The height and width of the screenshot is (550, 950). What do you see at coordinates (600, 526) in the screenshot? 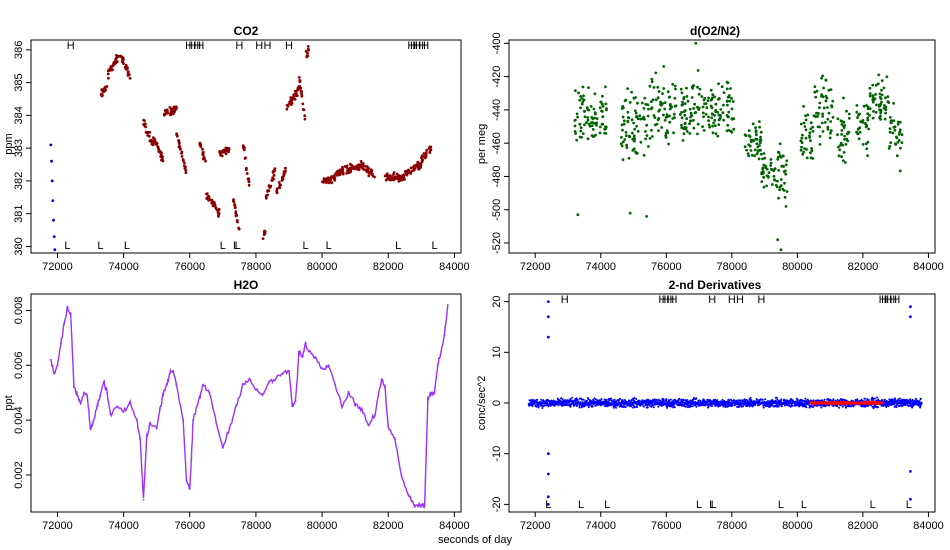
I see `x-tick-label: 74000` at bounding box center [600, 526].